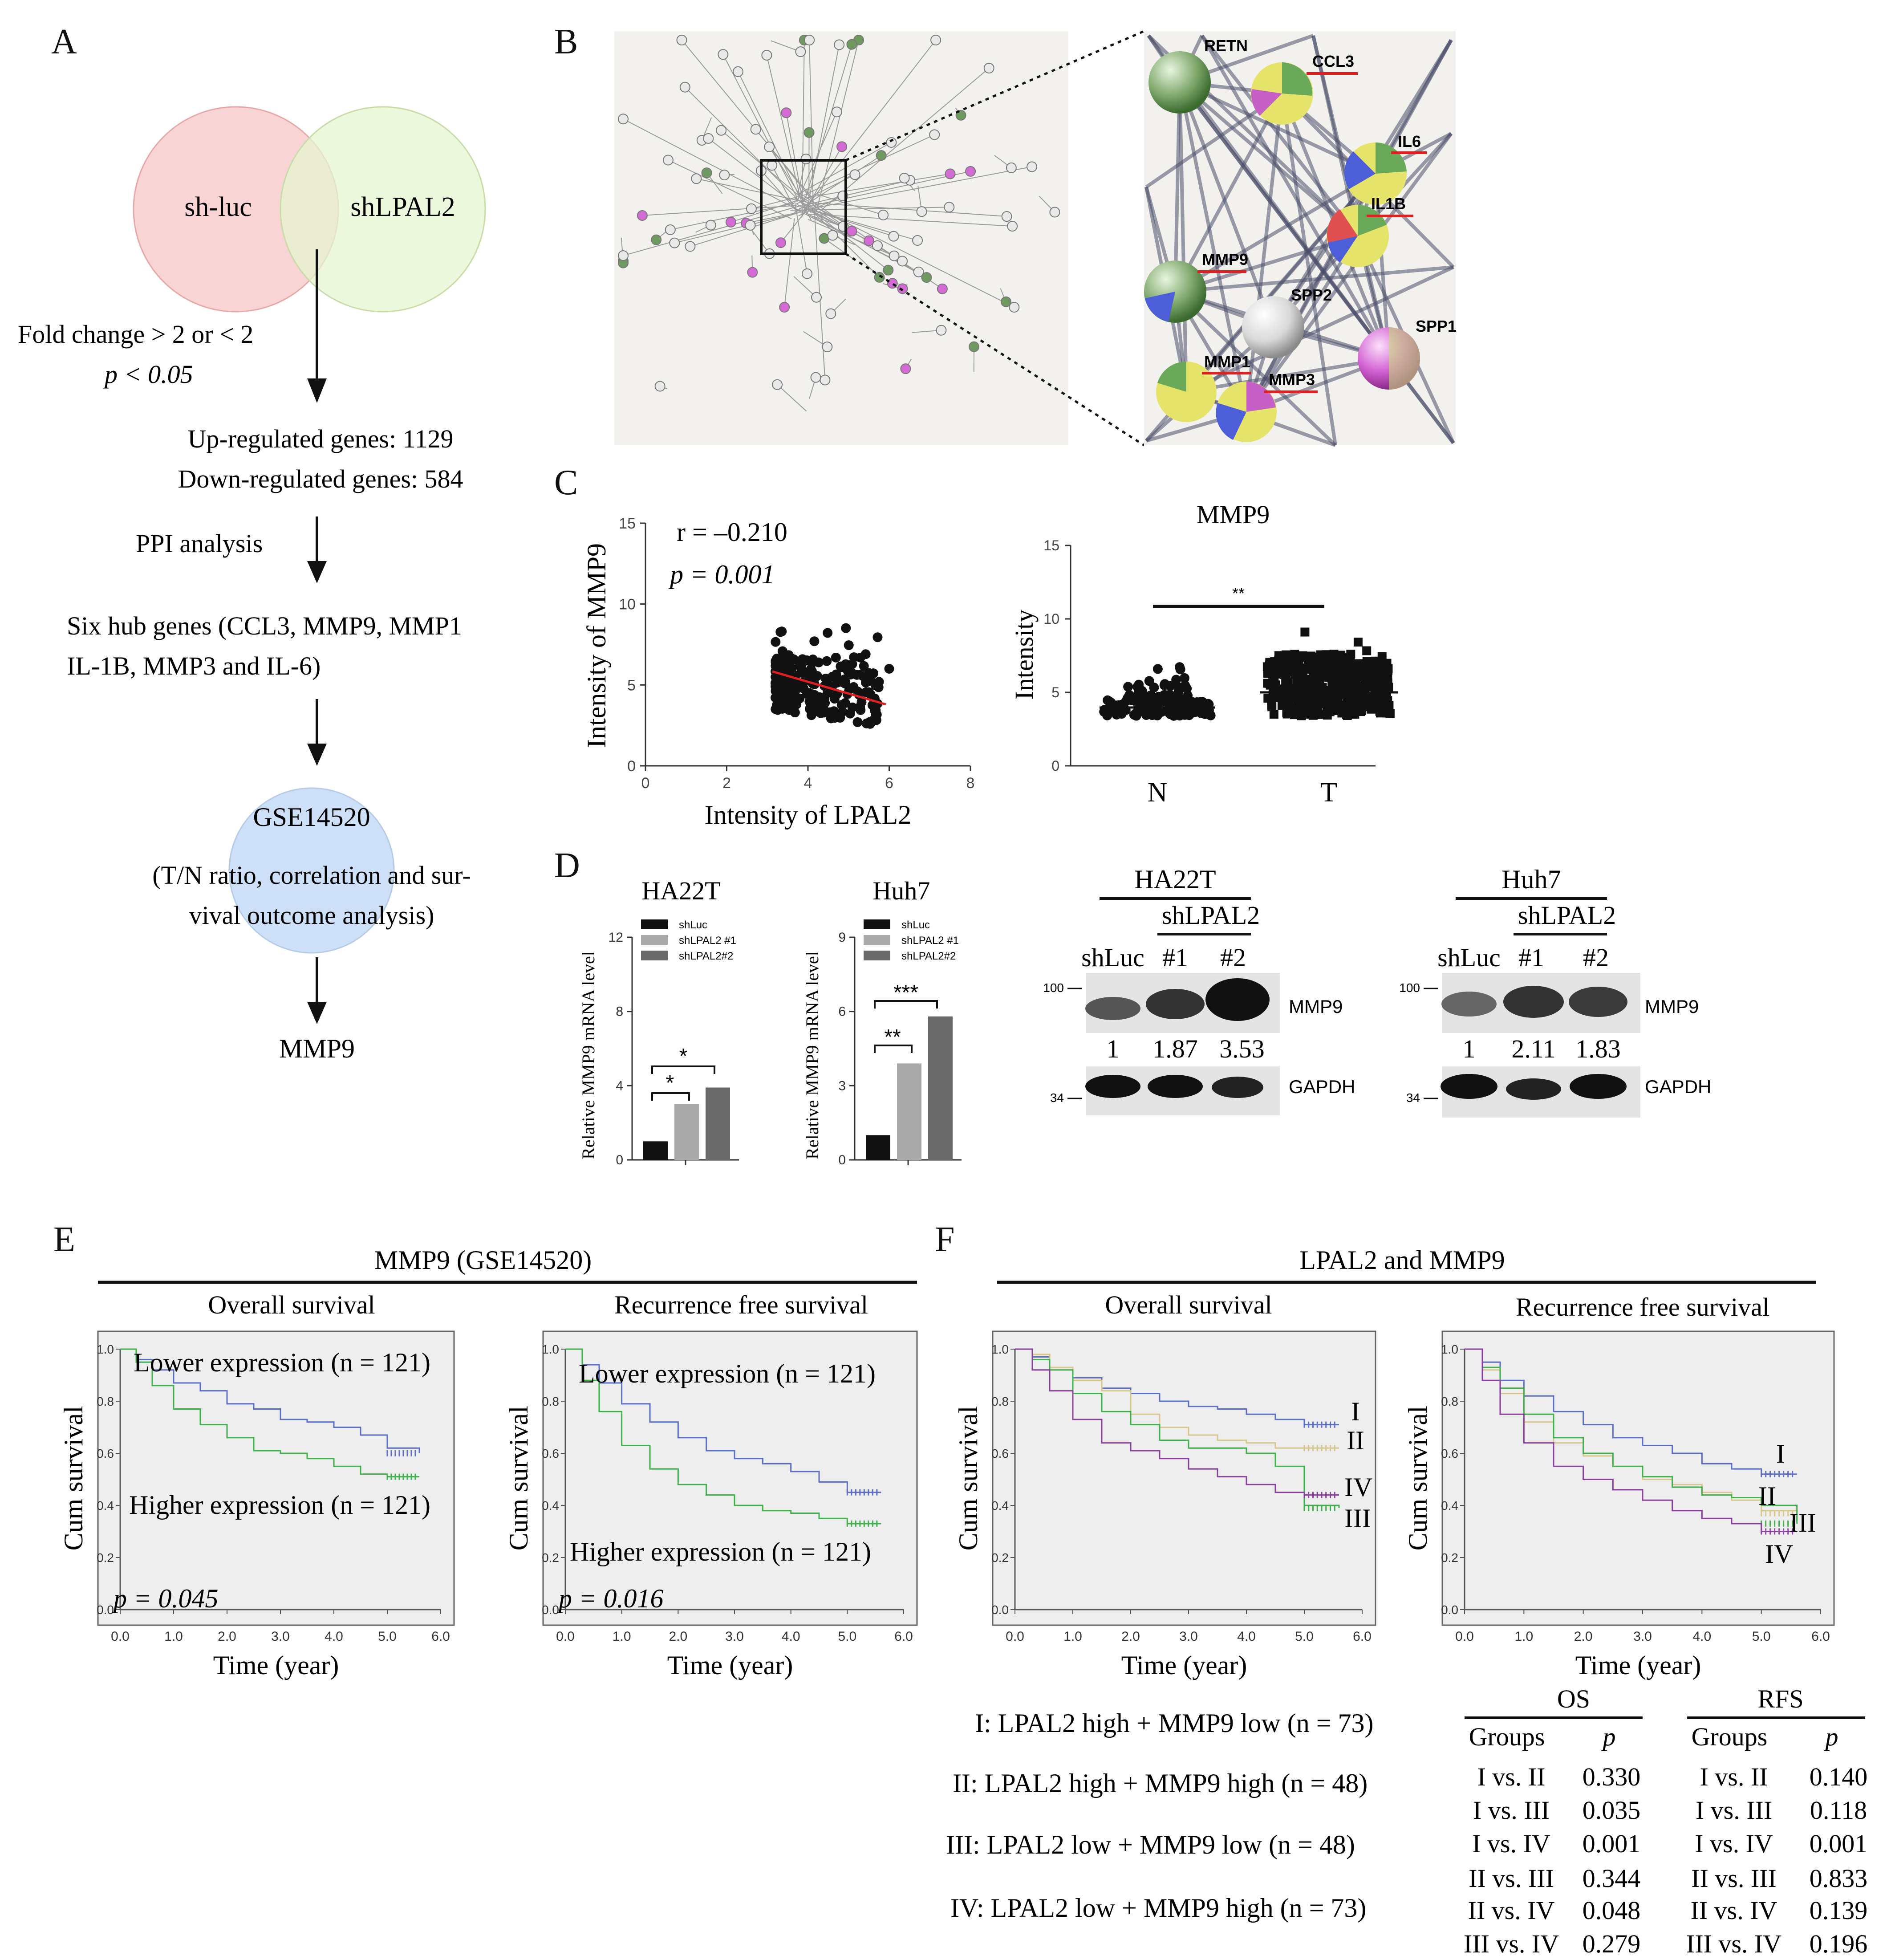 Image resolution: width=1887 pixels, height=1960 pixels. What do you see at coordinates (320, 478) in the screenshot?
I see `down-regulated-genes: Down-regulated genes: 584` at bounding box center [320, 478].